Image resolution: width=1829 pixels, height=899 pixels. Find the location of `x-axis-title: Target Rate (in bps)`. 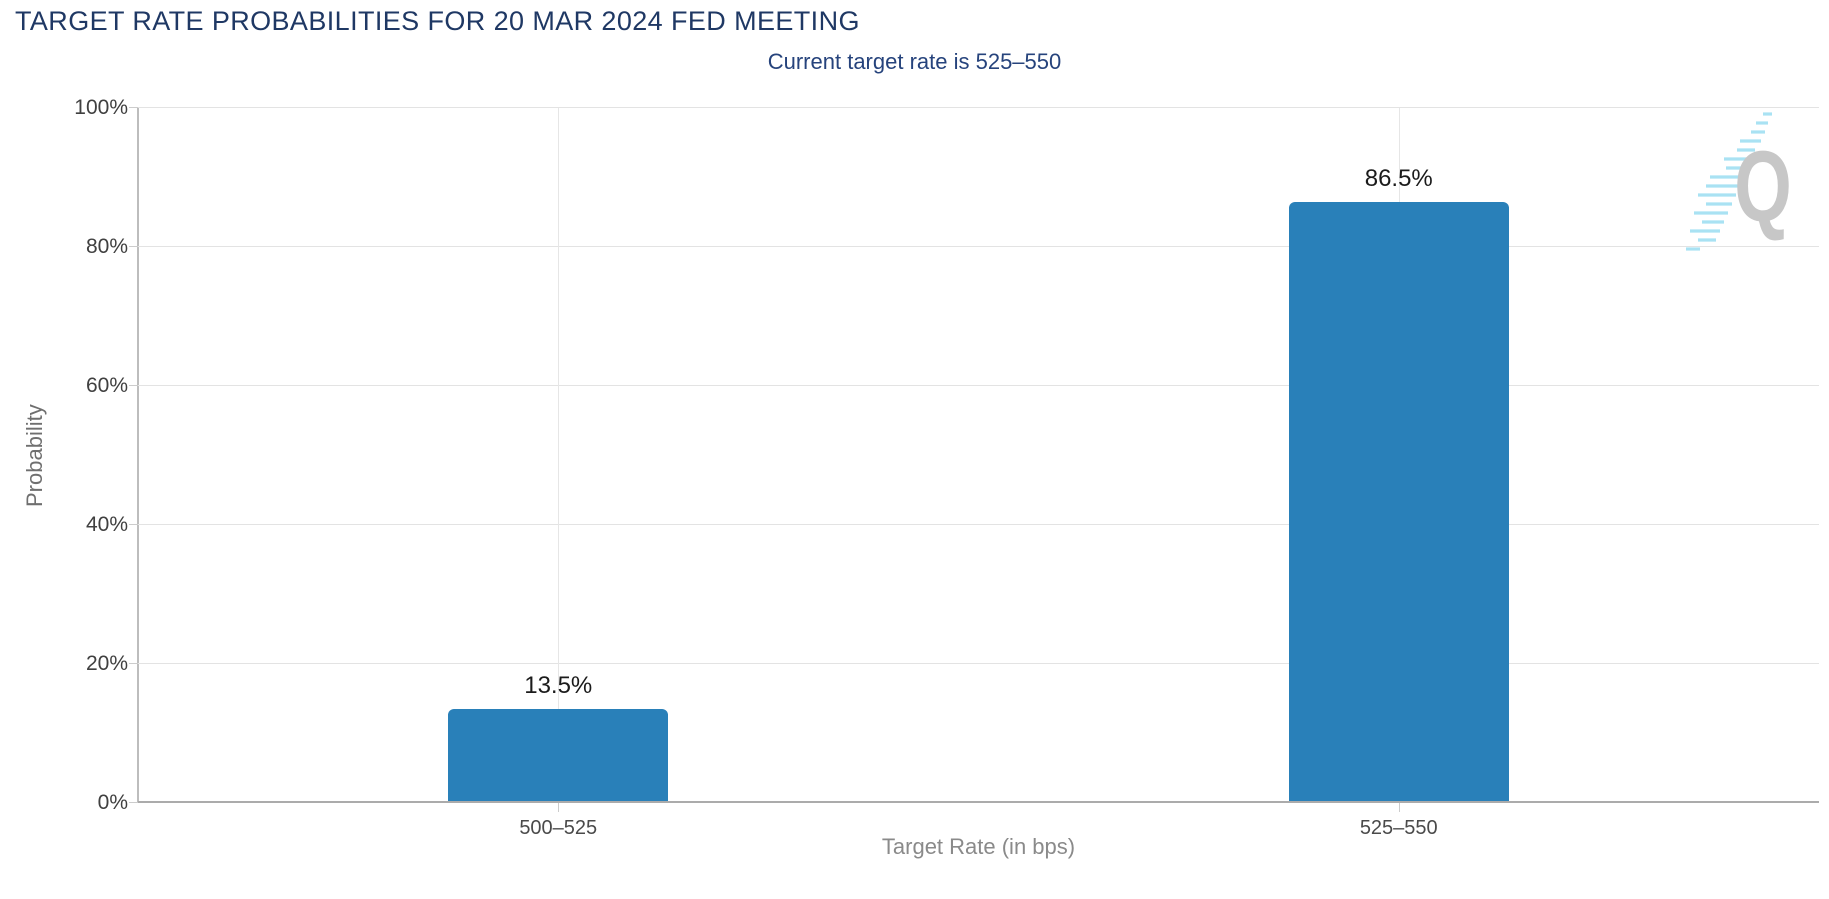

x-axis-title: Target Rate (in bps) is located at coordinates (978, 846).